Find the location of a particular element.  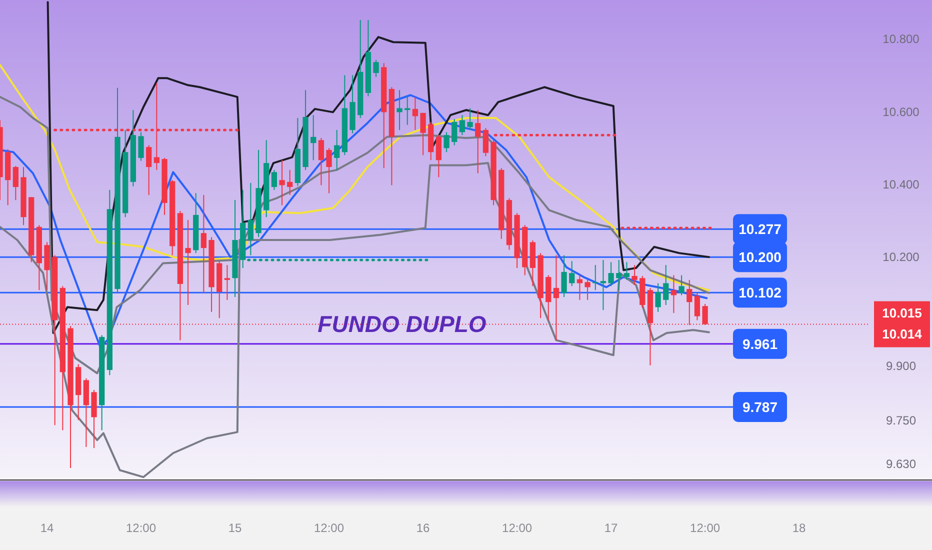

ref-line-label: 10.102 is located at coordinates (760, 292).